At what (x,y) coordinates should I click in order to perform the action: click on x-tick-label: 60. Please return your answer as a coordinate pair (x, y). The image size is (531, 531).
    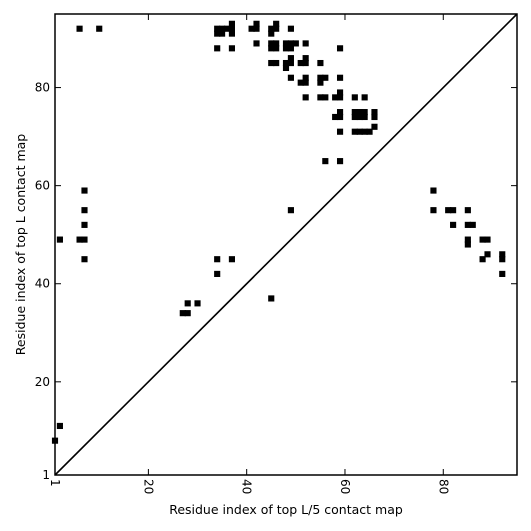
    Looking at the image, I should click on (345, 486).